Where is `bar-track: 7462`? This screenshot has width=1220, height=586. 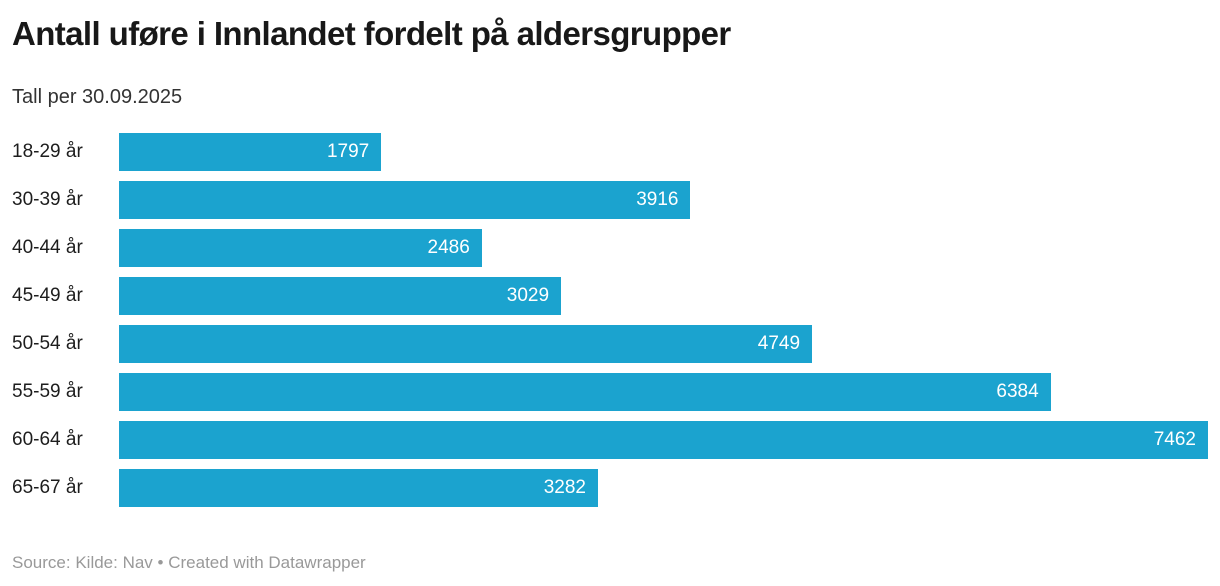 bar-track: 7462 is located at coordinates (663, 440).